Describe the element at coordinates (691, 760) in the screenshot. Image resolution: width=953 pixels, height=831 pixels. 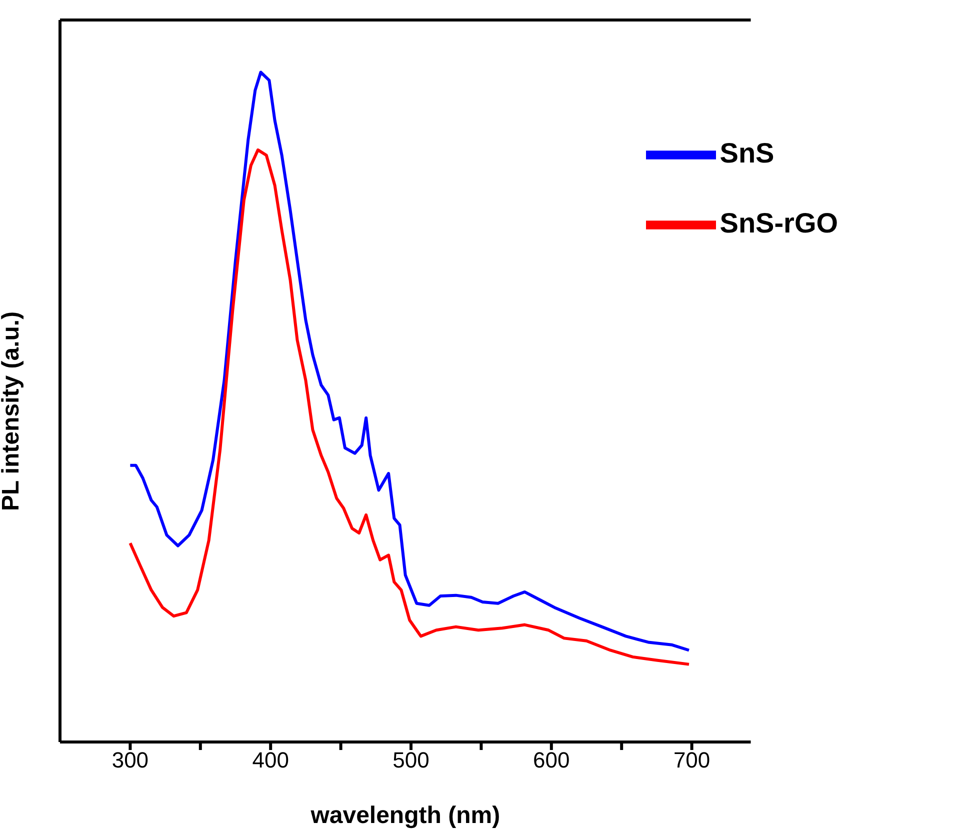
I see `x-tick-label: 700` at that location.